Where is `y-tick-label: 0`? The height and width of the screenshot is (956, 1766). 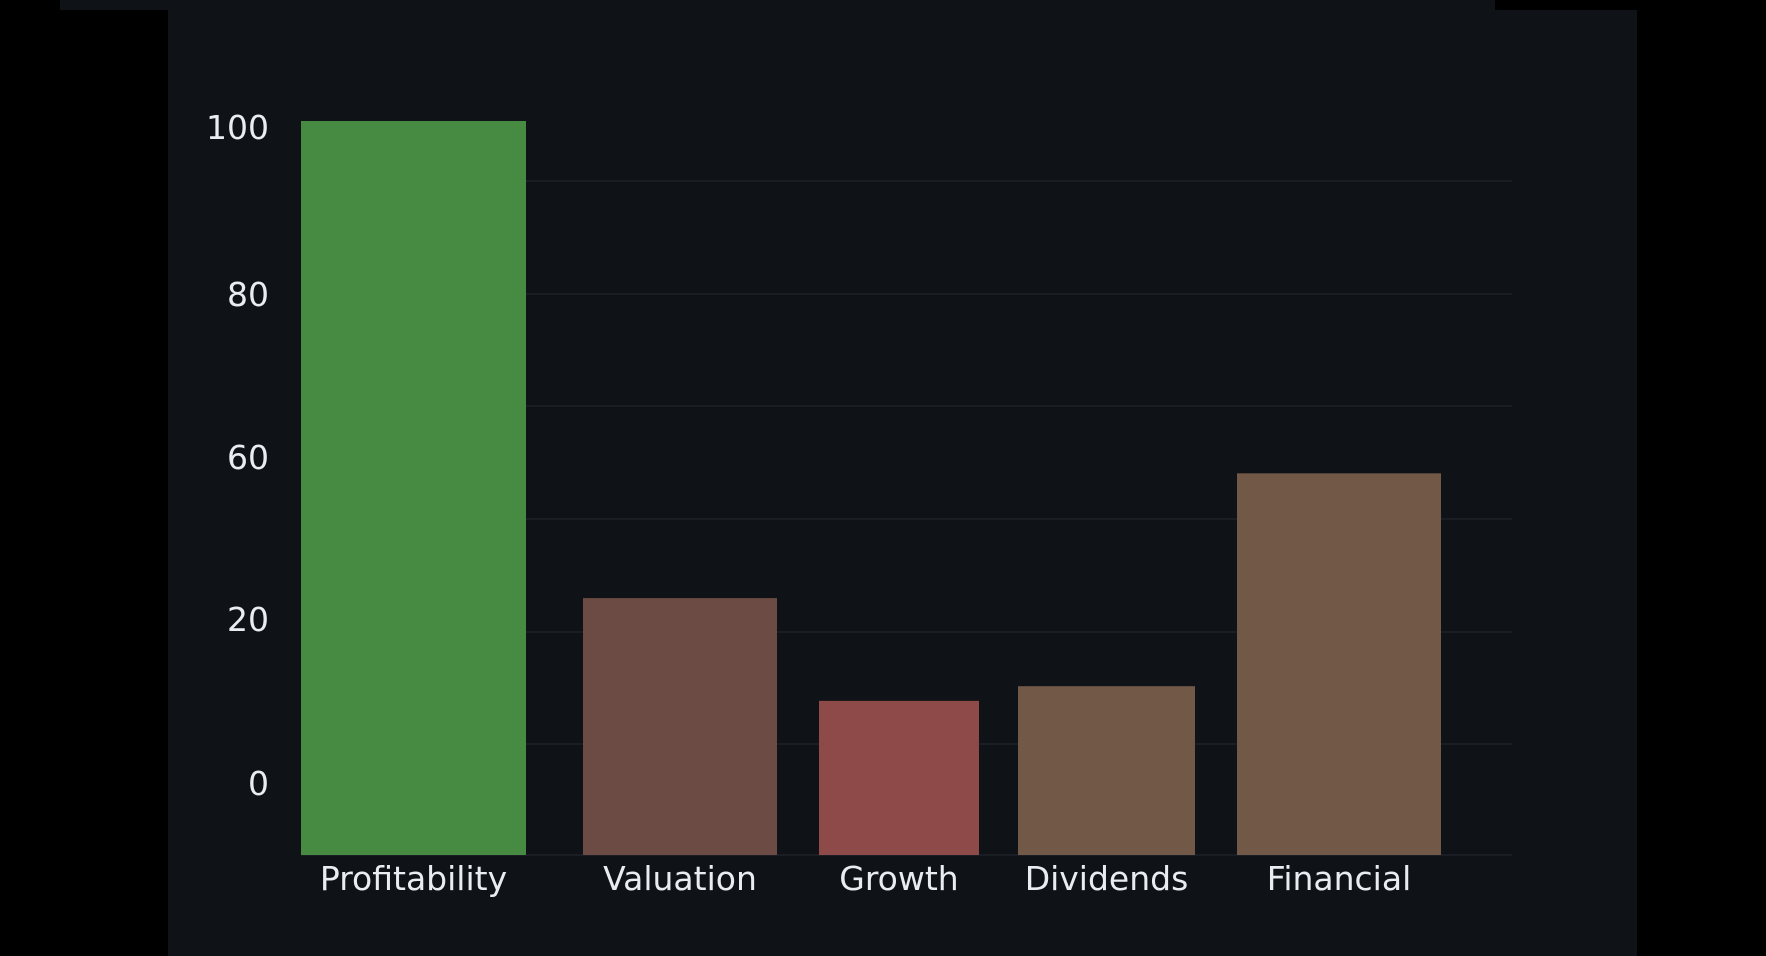 y-tick-label: 0 is located at coordinates (258, 783).